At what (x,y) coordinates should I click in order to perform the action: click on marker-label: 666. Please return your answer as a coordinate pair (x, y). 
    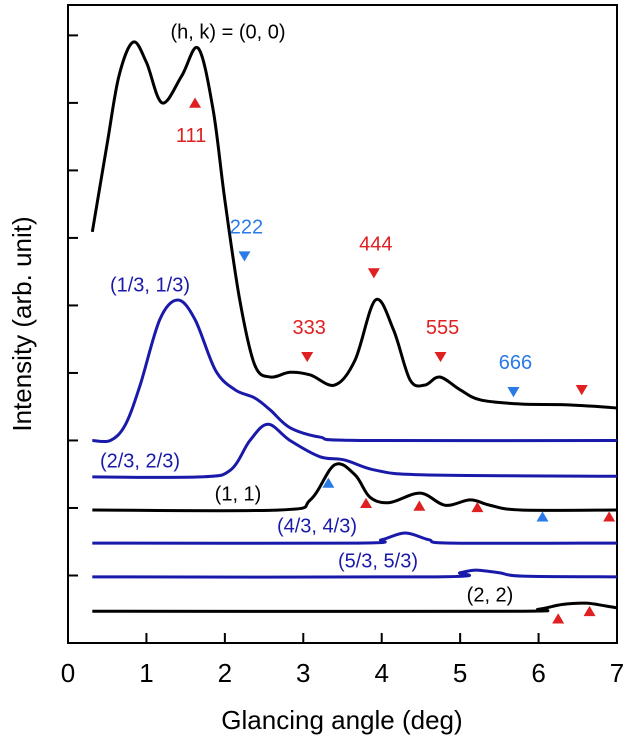
    Looking at the image, I should click on (515, 363).